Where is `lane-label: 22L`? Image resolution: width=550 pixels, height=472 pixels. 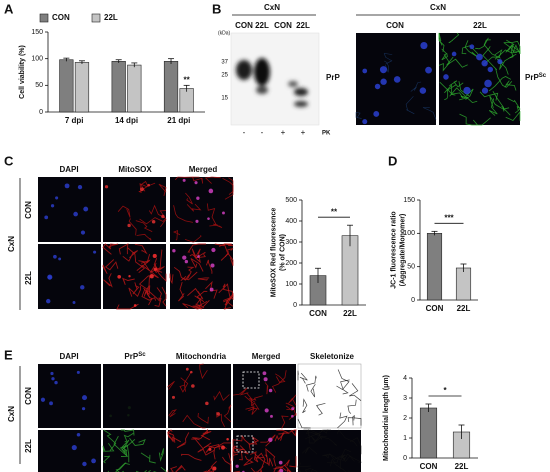
lane-label: 22L is located at coordinates (262, 25).